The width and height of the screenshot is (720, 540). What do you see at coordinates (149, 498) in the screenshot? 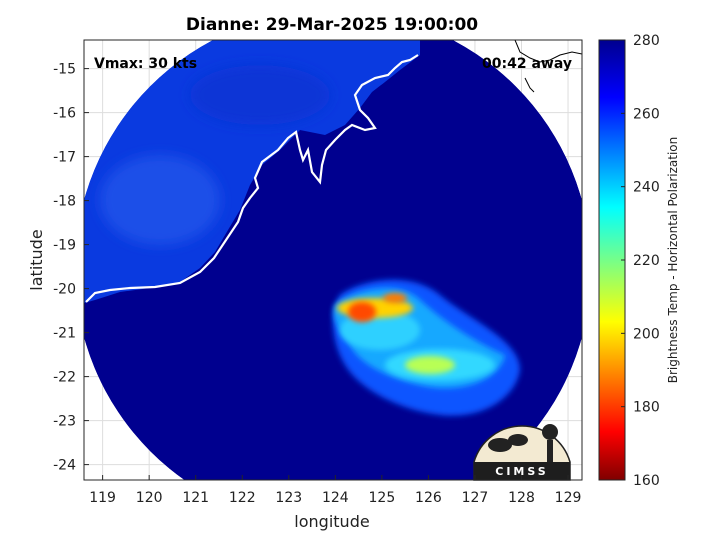
I see `x-tick-label: 120` at bounding box center [149, 498].